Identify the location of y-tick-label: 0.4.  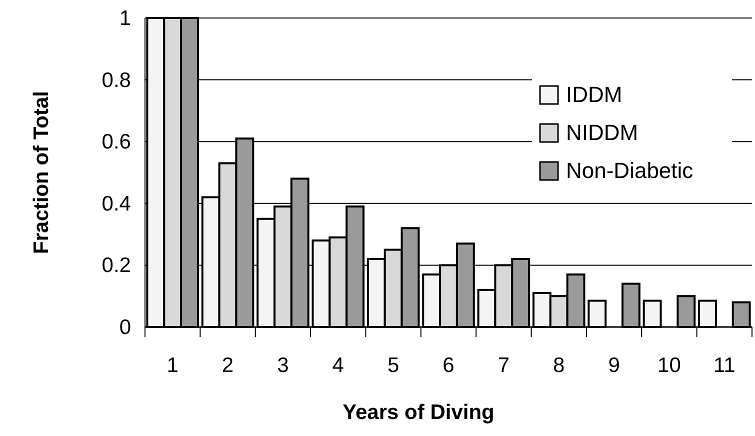
(117, 204).